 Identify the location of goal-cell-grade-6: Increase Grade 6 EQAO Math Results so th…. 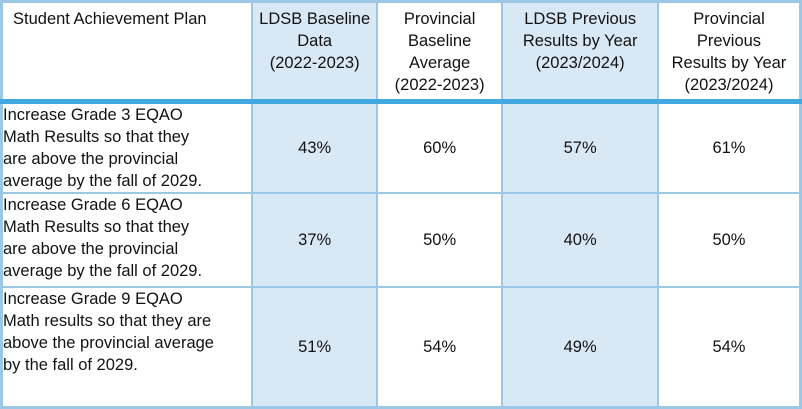
(127, 240).